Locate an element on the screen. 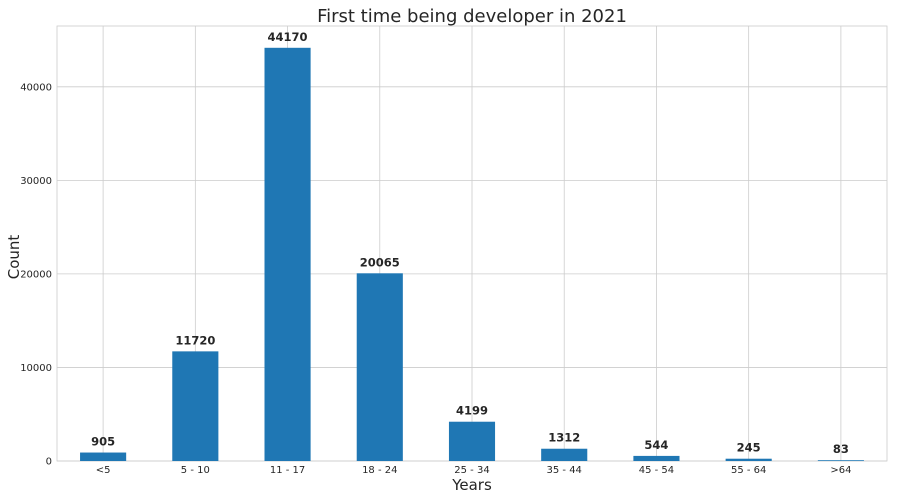 The width and height of the screenshot is (901, 503). y-tick-label: 10000 is located at coordinates (36, 368).